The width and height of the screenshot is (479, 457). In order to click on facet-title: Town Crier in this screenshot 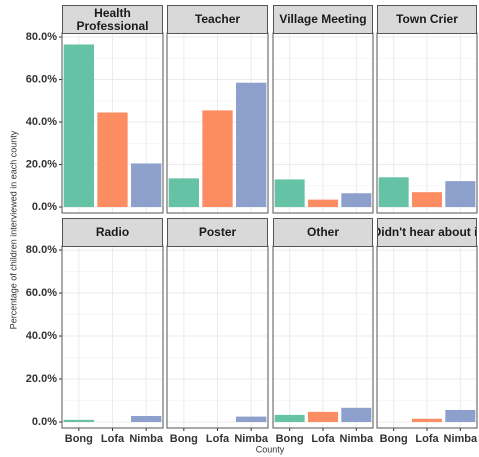, I will do `click(427, 19)`.